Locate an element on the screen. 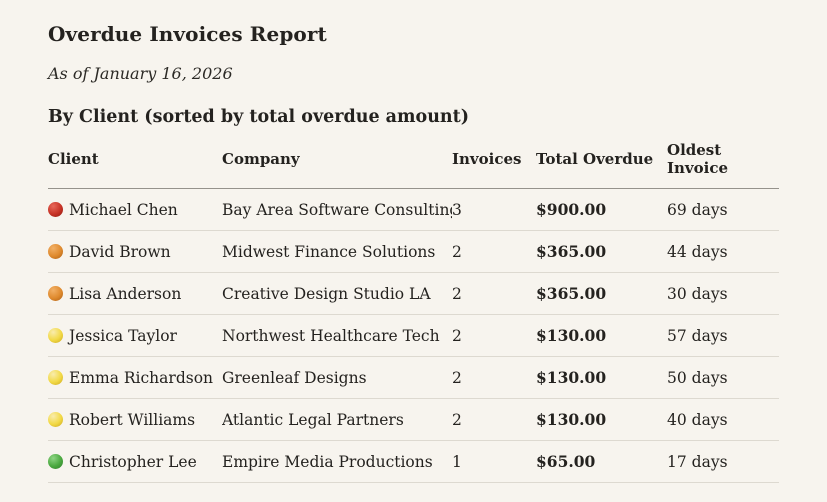  client-name: Lisa Anderson is located at coordinates (125, 293).